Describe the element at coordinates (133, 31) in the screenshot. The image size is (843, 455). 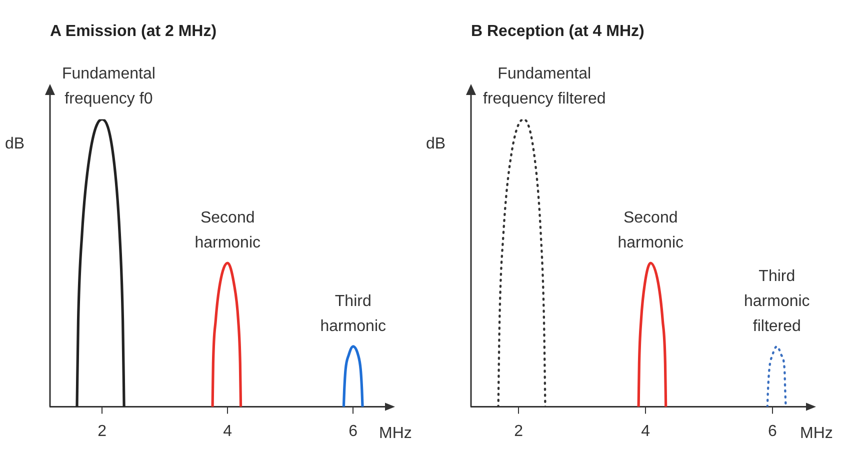
I see `chart-title: A Emission (at 2 MHz)` at that location.